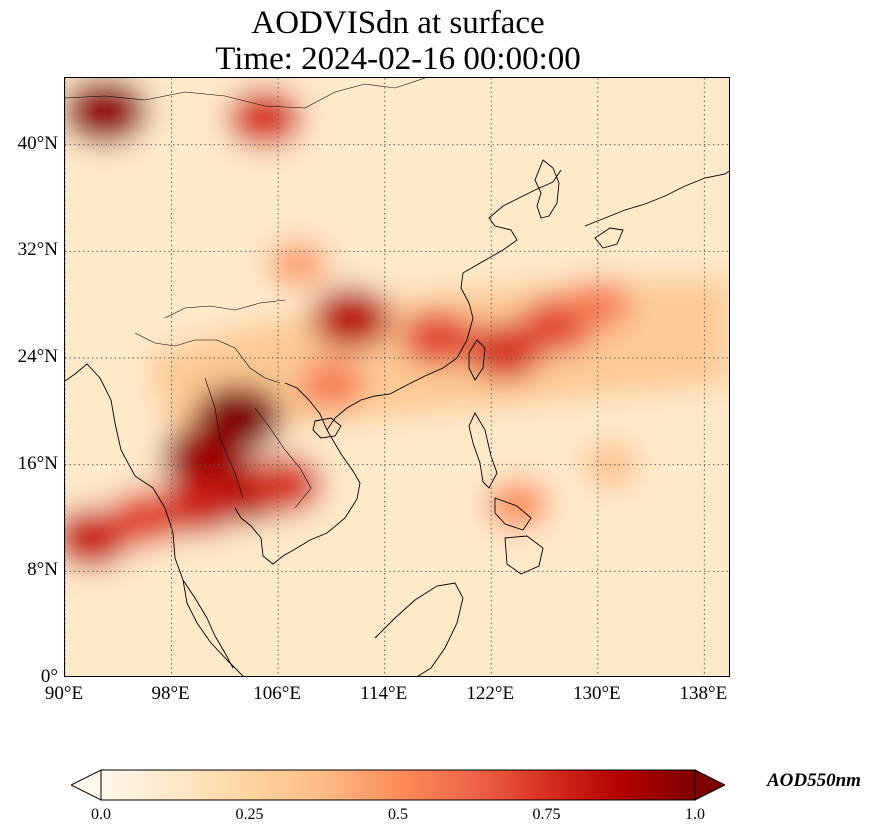 This screenshot has height=836, width=881. What do you see at coordinates (327, 428) in the screenshot?
I see `hainan-island` at bounding box center [327, 428].